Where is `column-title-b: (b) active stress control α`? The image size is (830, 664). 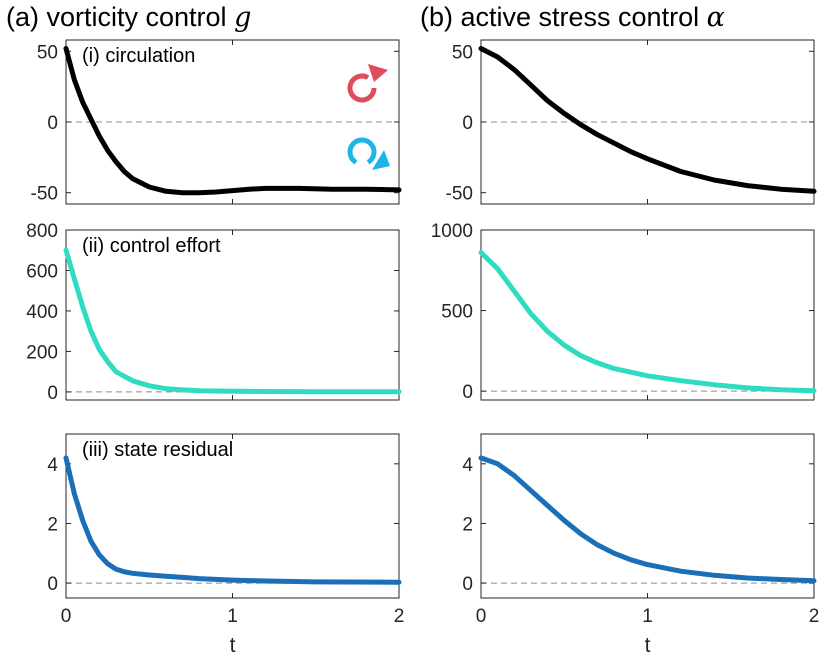 column-title-b: (b) active stress control α is located at coordinates (572, 17).